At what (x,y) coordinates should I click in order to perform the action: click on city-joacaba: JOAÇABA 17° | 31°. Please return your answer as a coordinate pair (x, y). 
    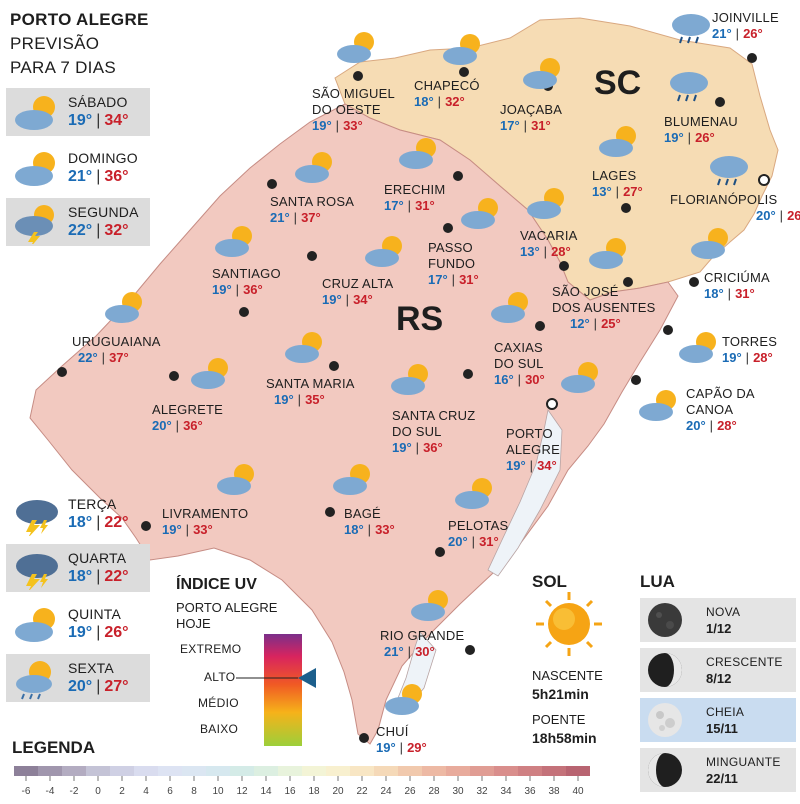
    Looking at the image, I should click on (531, 117).